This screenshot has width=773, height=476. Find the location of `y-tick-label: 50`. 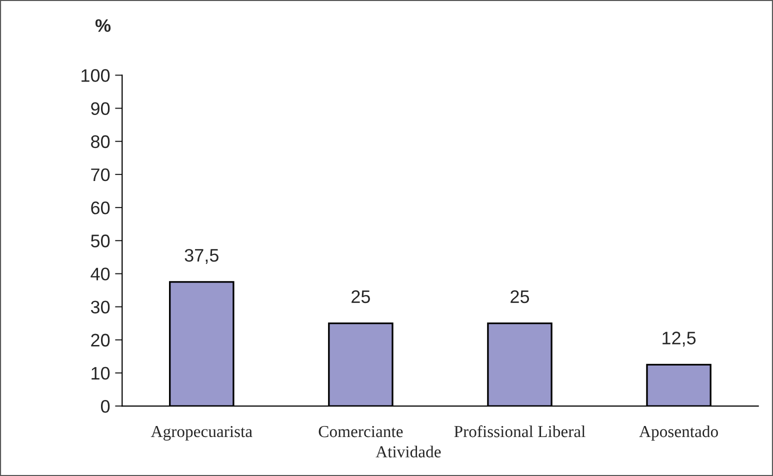

y-tick-label: 50 is located at coordinates (100, 241).